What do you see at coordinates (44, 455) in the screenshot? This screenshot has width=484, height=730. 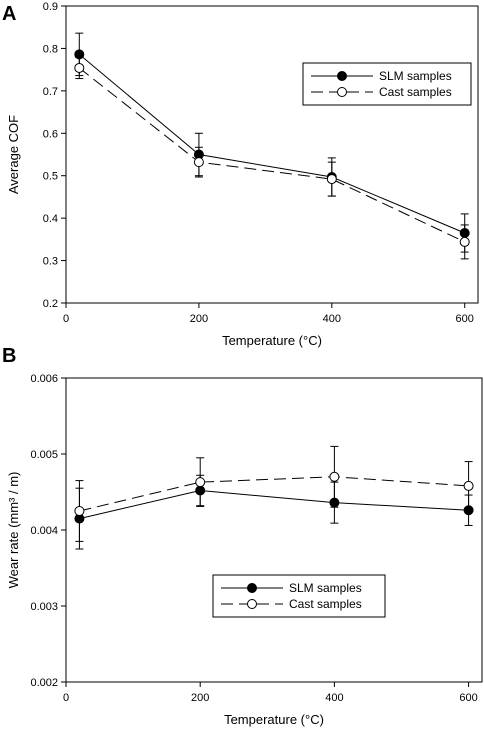 I see `y-tick-label: 0.005` at bounding box center [44, 455].